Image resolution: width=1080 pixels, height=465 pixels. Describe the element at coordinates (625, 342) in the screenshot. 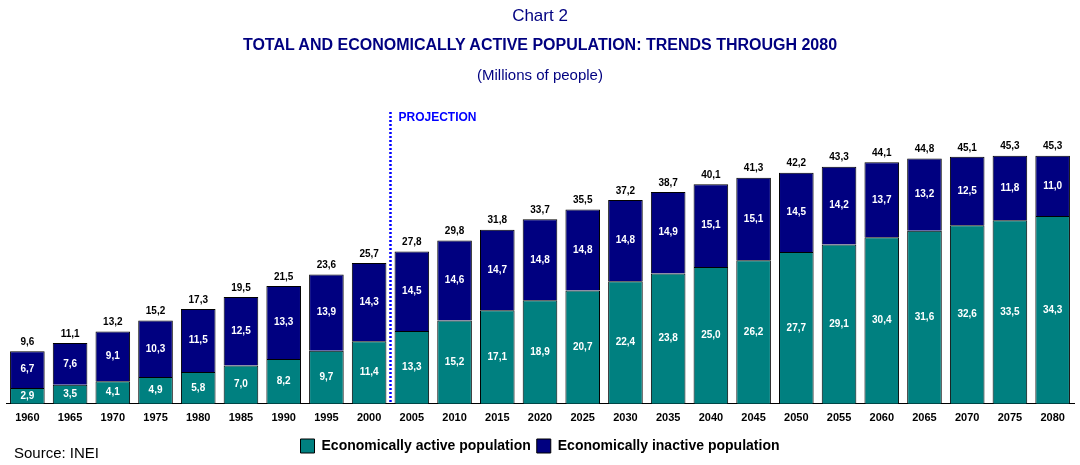

I see `data-label: 22,4` at that location.